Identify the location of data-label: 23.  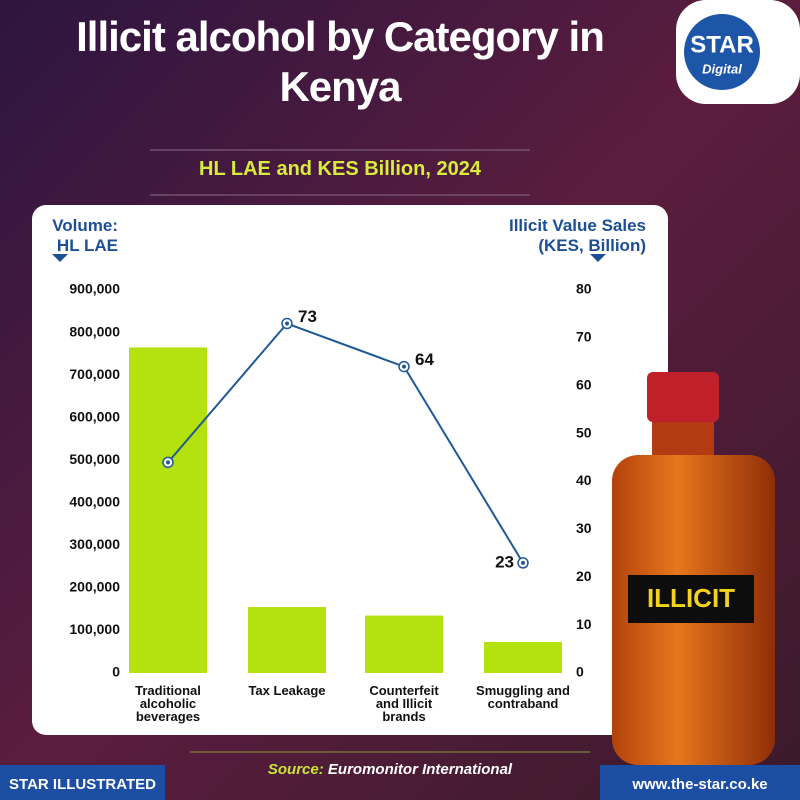
(504, 561).